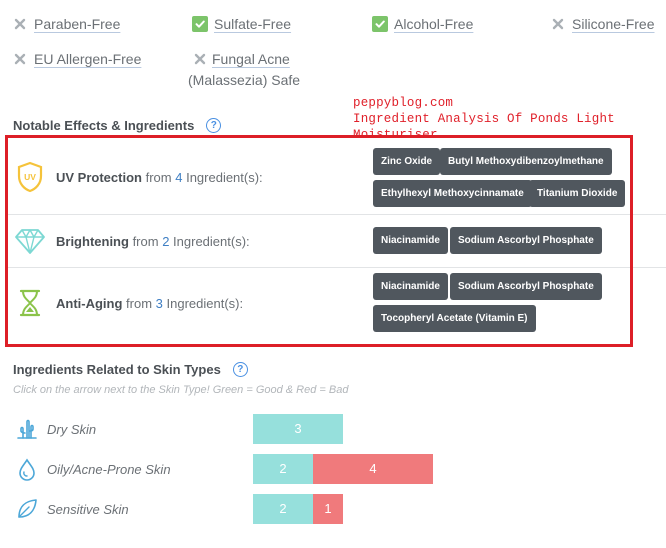 The image size is (666, 548). Describe the element at coordinates (526, 161) in the screenshot. I see `ingredient-tag: Butyl Methoxydibenzoylmethane` at that location.